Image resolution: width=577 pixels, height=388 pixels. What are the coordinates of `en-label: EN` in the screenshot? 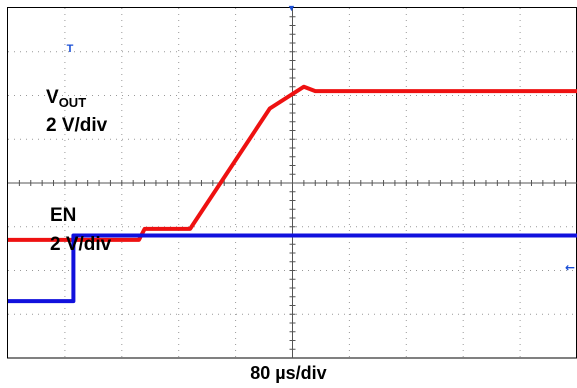 It's located at (63, 215).